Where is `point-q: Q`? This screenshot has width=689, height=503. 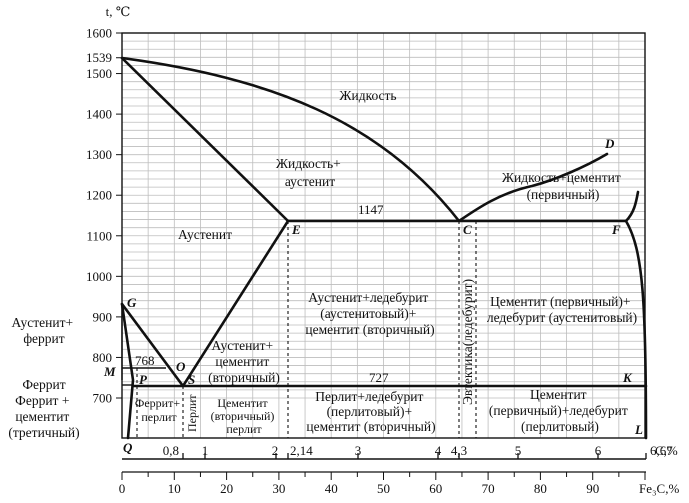 point-q: Q is located at coordinates (128, 447).